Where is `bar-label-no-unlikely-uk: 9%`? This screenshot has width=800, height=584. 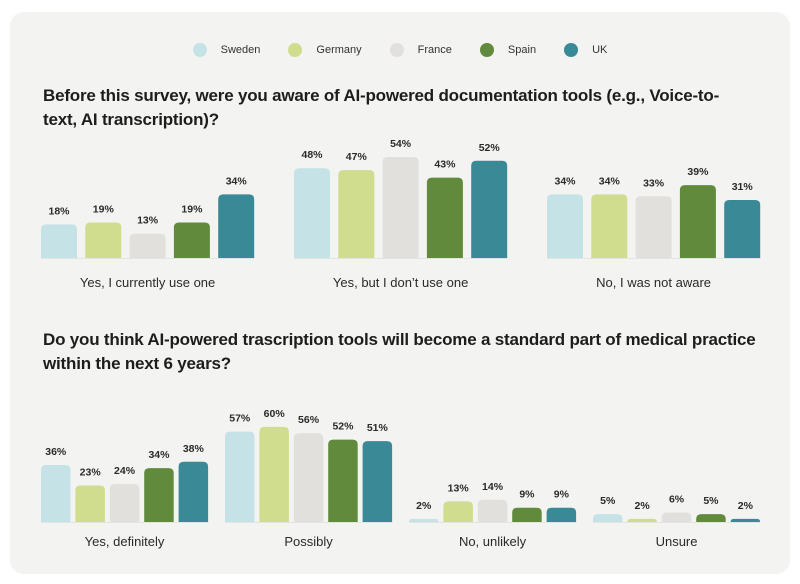
bar-label-no-unlikely-uk: 9% is located at coordinates (562, 495).